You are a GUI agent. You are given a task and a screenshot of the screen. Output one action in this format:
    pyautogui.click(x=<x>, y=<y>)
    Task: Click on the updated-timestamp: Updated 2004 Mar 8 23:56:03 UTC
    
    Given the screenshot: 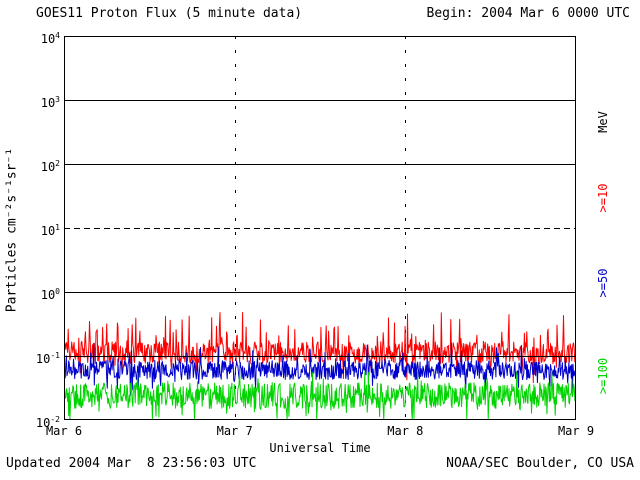 What is the action you would take?
    pyautogui.click(x=131, y=463)
    